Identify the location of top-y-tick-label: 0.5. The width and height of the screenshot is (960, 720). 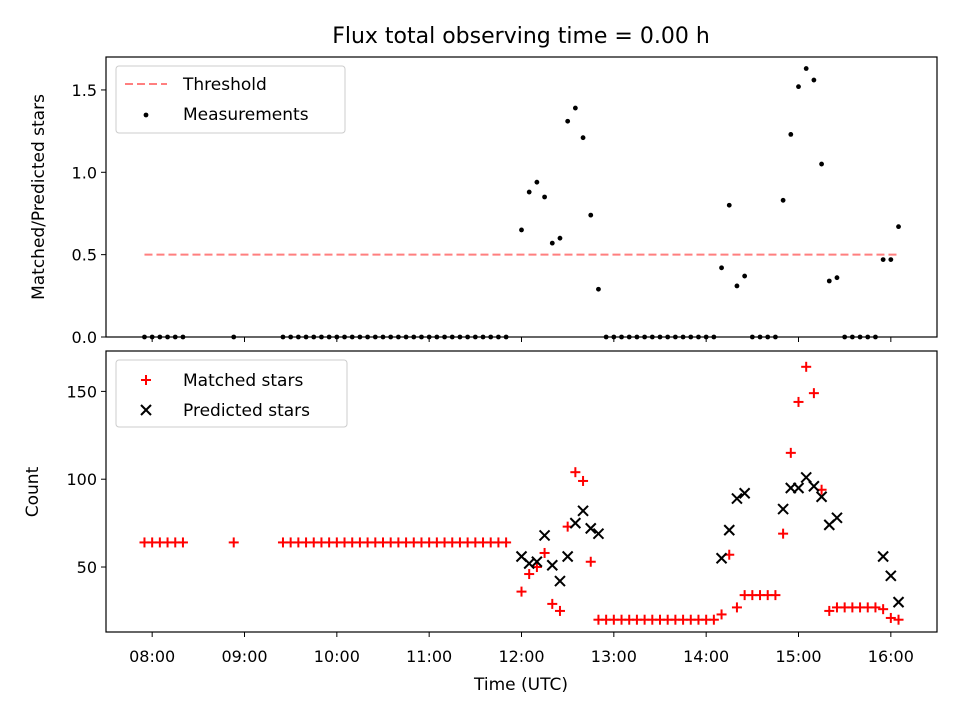
(84, 255).